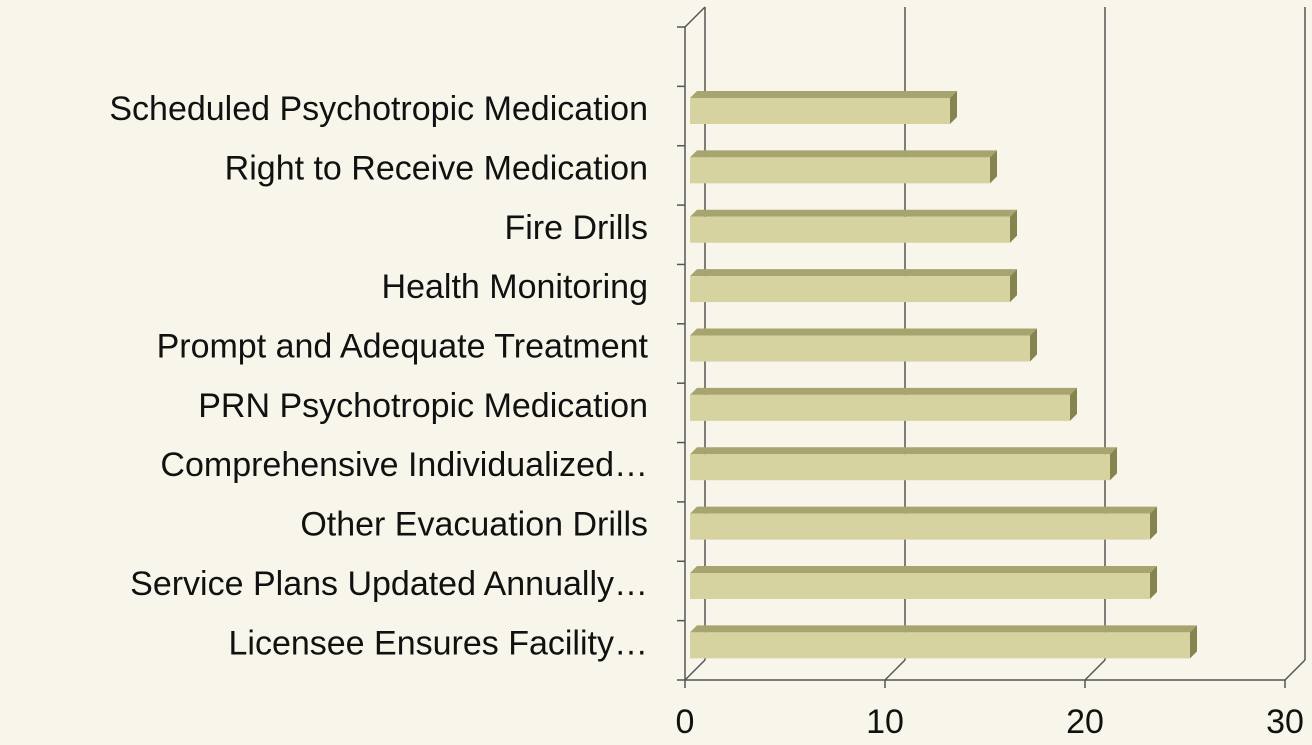 This screenshot has width=1312, height=745. What do you see at coordinates (474, 525) in the screenshot?
I see `y-tick-label: Other Evacuation Drills` at bounding box center [474, 525].